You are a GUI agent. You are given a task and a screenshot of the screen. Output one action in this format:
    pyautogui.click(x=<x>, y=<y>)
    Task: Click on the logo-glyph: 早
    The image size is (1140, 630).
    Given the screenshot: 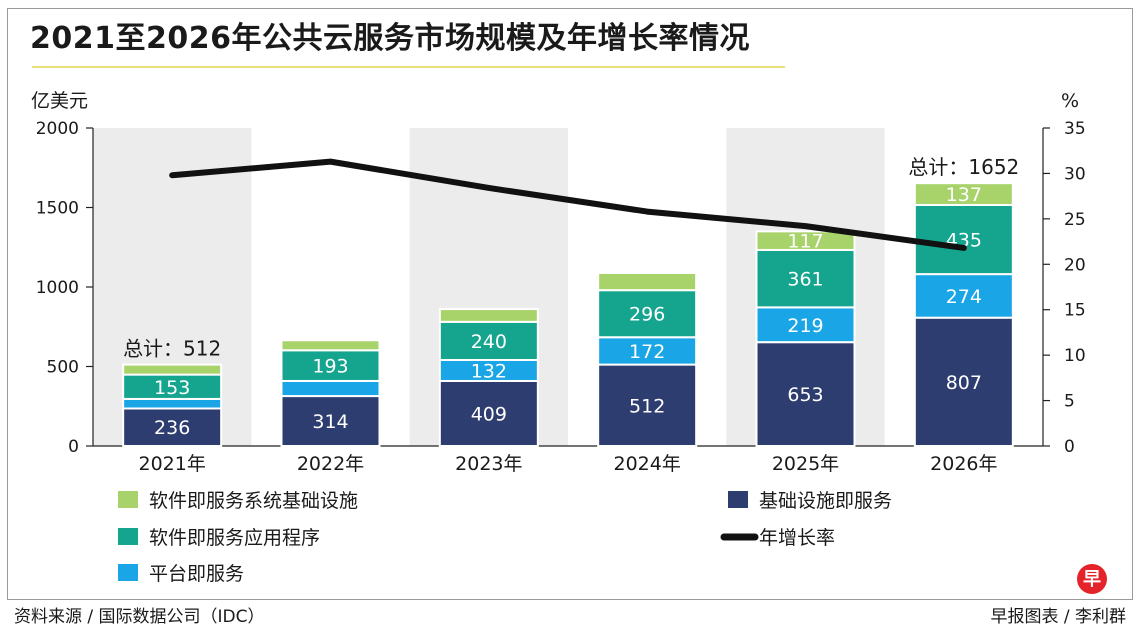 What is the action you would take?
    pyautogui.click(x=1092, y=579)
    